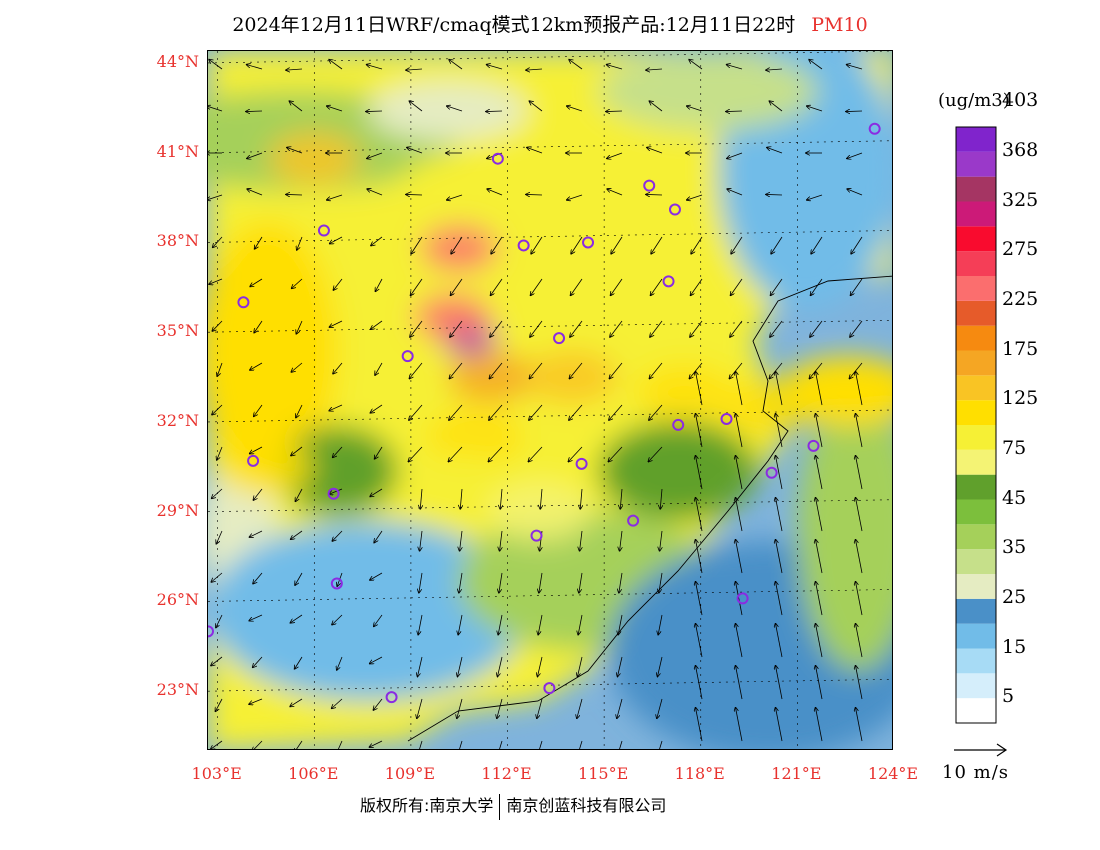 Image resolution: width=1100 pixels, height=850 pixels. Describe the element at coordinates (177, 420) in the screenshot. I see `latitude-label: 32°N` at that location.